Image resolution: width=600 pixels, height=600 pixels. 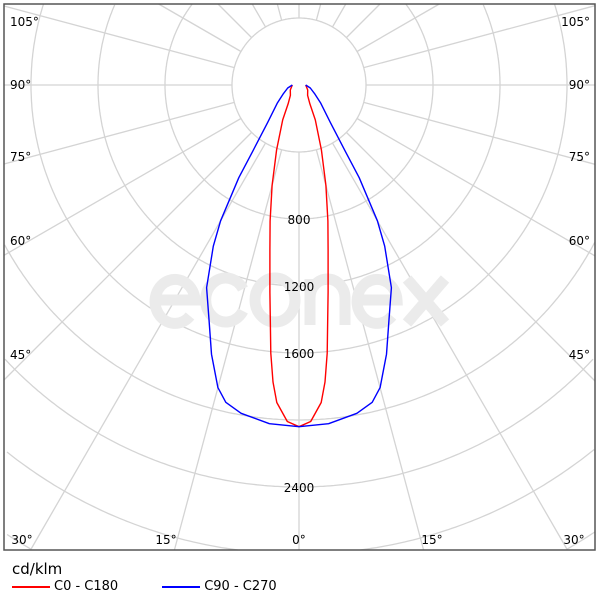 I want to click on angle-label-right: 45°, so click(x=579, y=355).